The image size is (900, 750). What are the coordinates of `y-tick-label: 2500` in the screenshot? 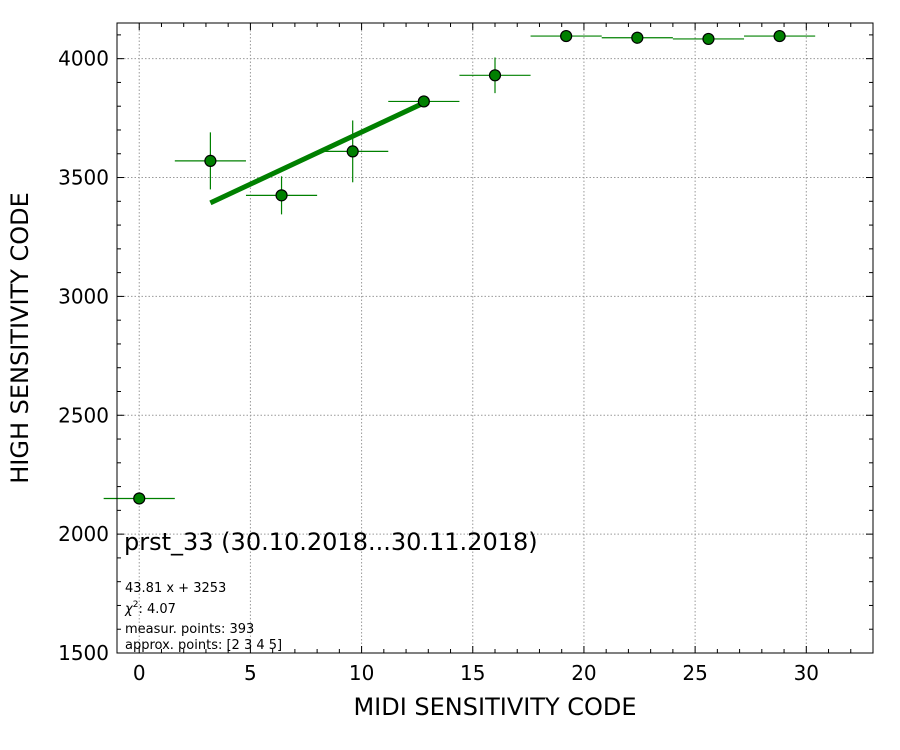 It's located at (83, 415).